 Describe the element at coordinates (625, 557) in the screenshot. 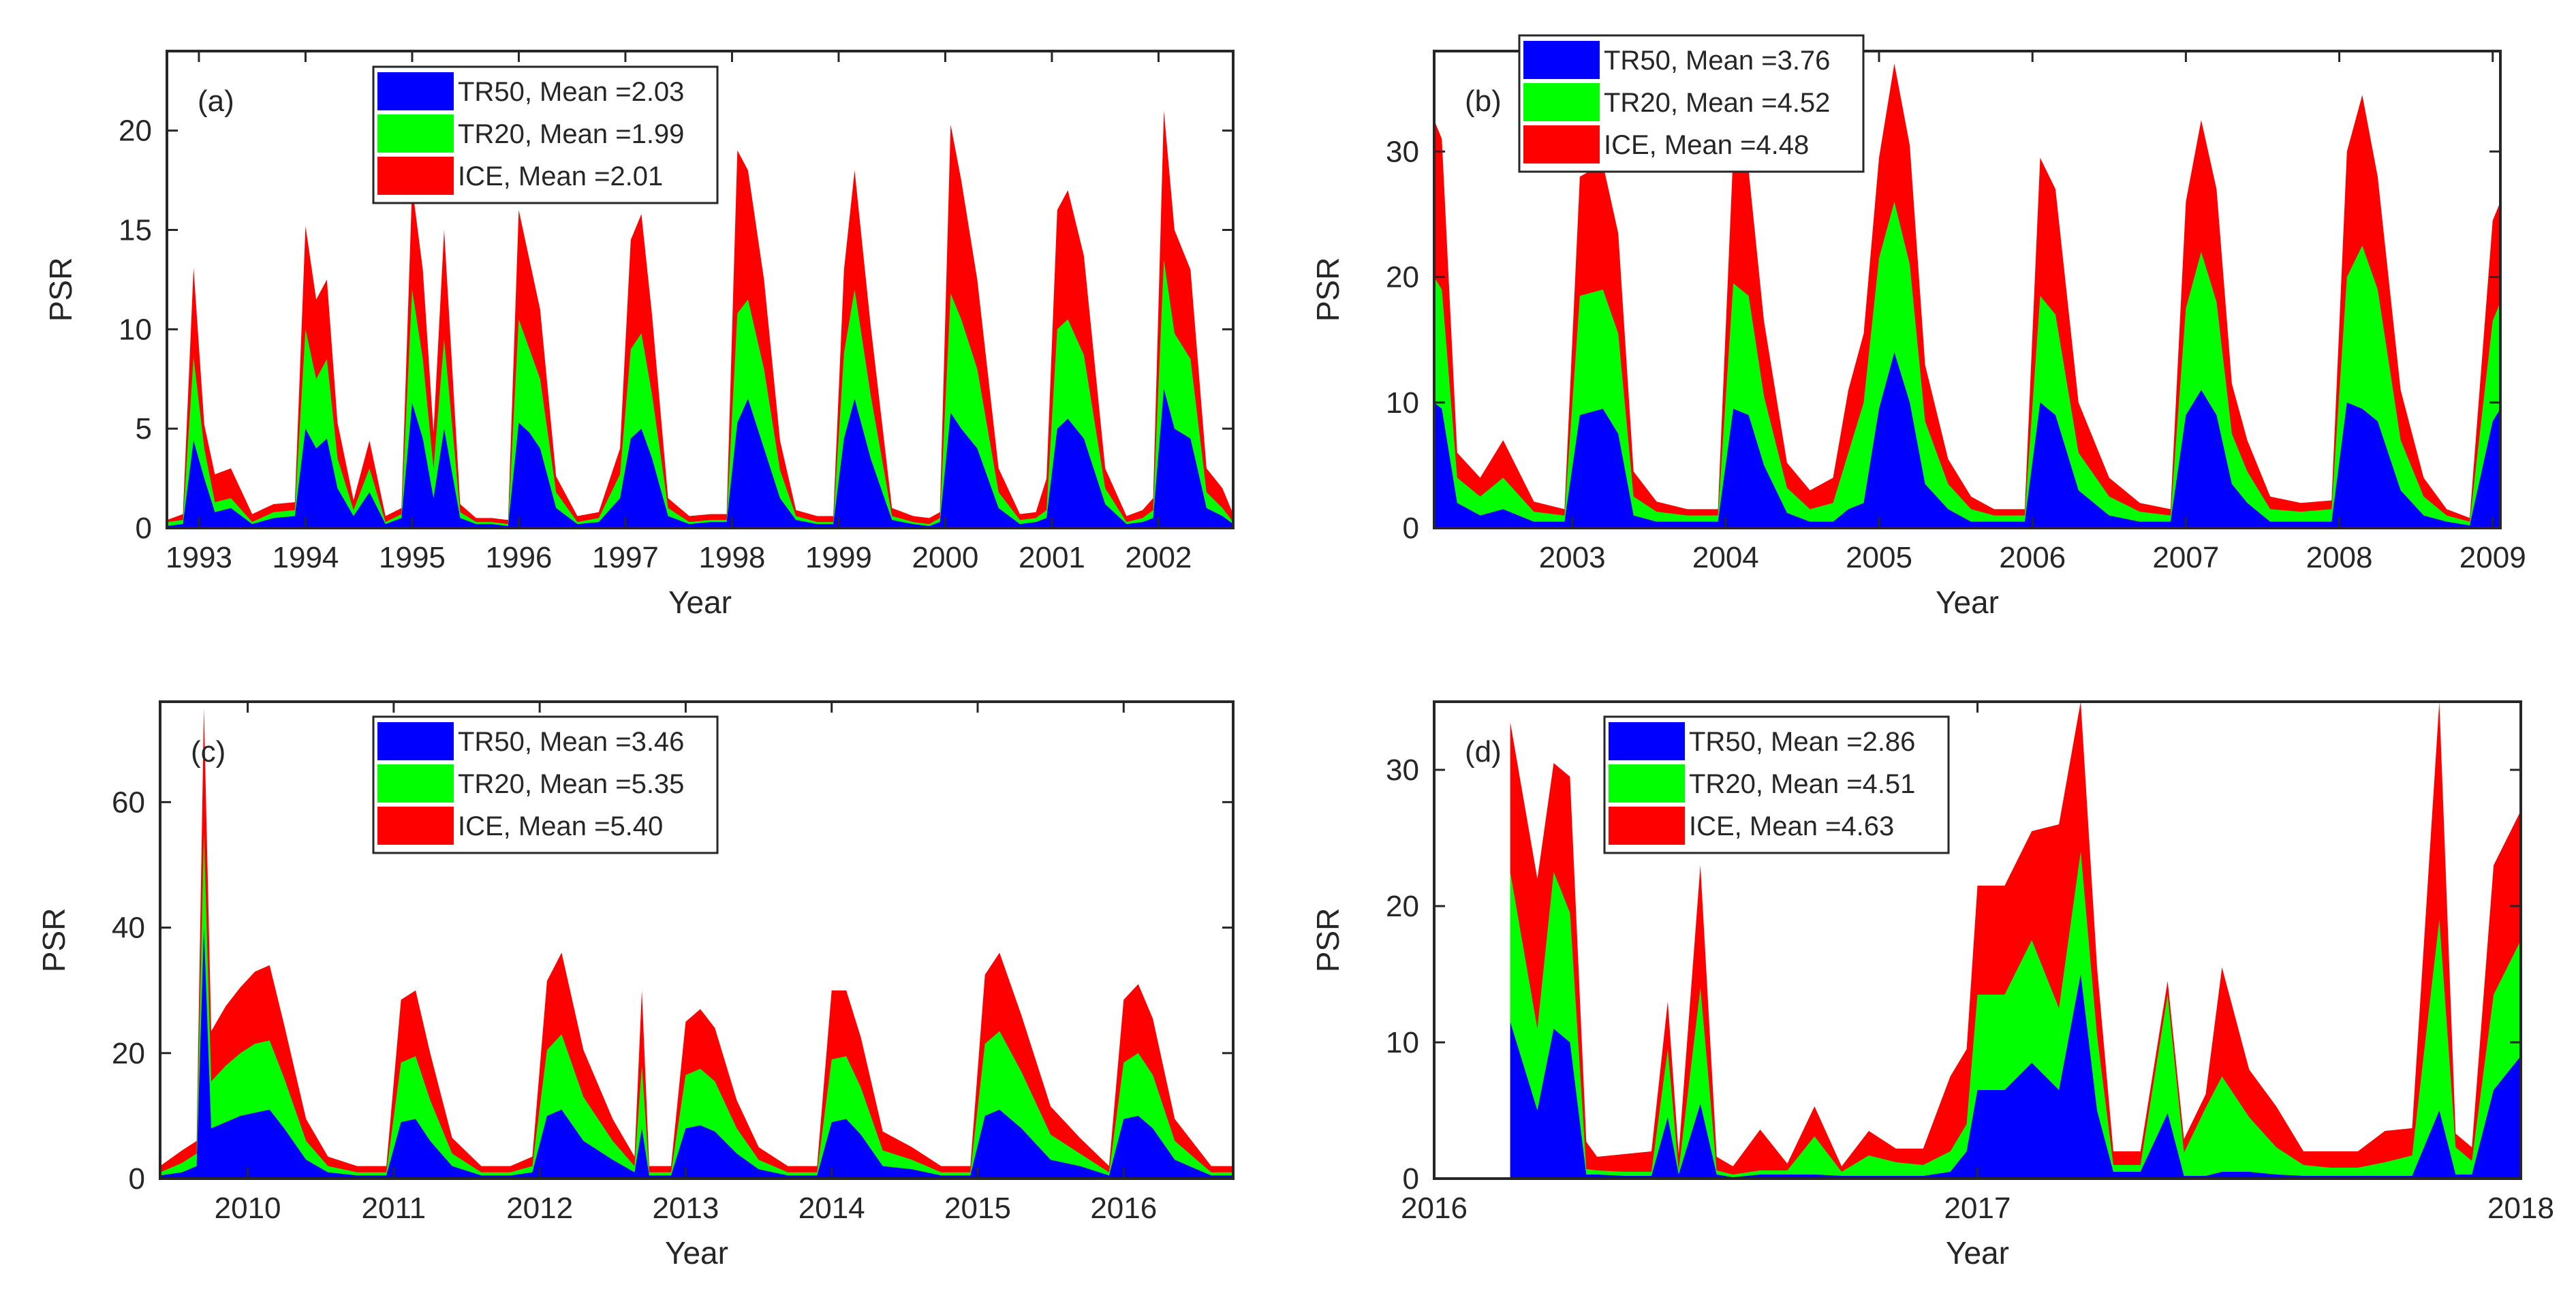

I see `x-tick-label: 1997` at that location.